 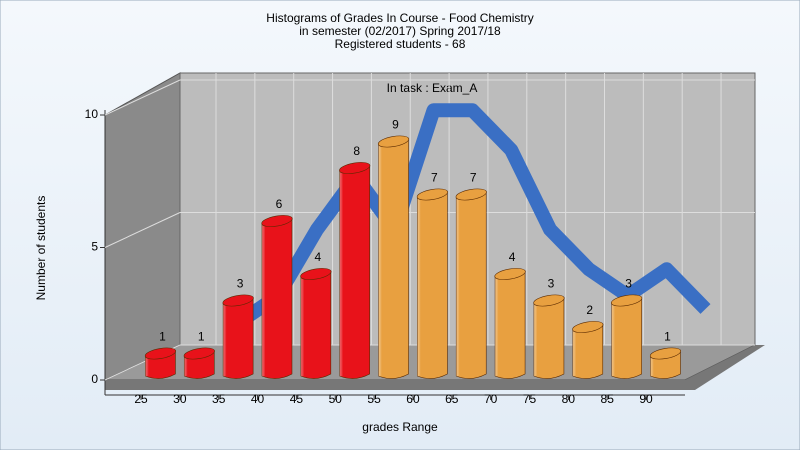 I want to click on y-tick-label: 0, so click(x=94, y=379).